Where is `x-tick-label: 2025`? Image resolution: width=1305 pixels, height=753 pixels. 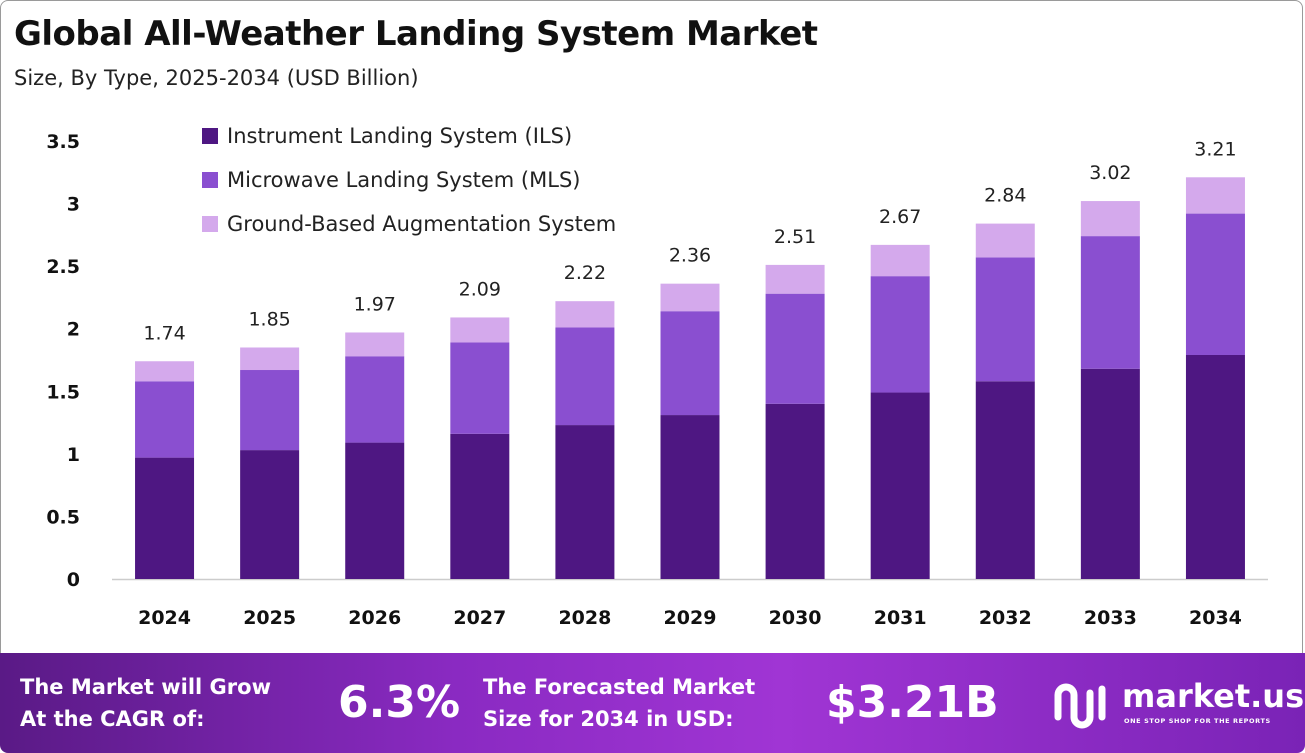
x-tick-label: 2025 is located at coordinates (269, 618).